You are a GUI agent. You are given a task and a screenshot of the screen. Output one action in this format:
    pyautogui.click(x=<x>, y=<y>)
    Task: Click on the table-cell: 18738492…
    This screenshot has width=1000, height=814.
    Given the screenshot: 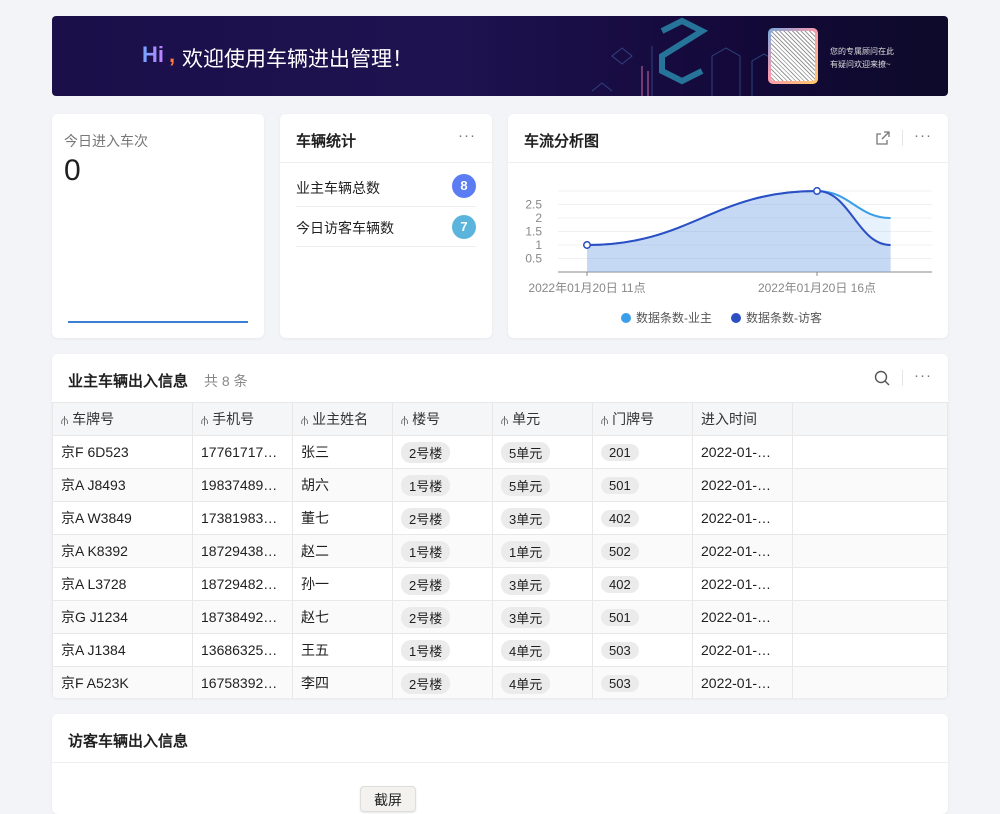 What is the action you would take?
    pyautogui.click(x=242, y=617)
    